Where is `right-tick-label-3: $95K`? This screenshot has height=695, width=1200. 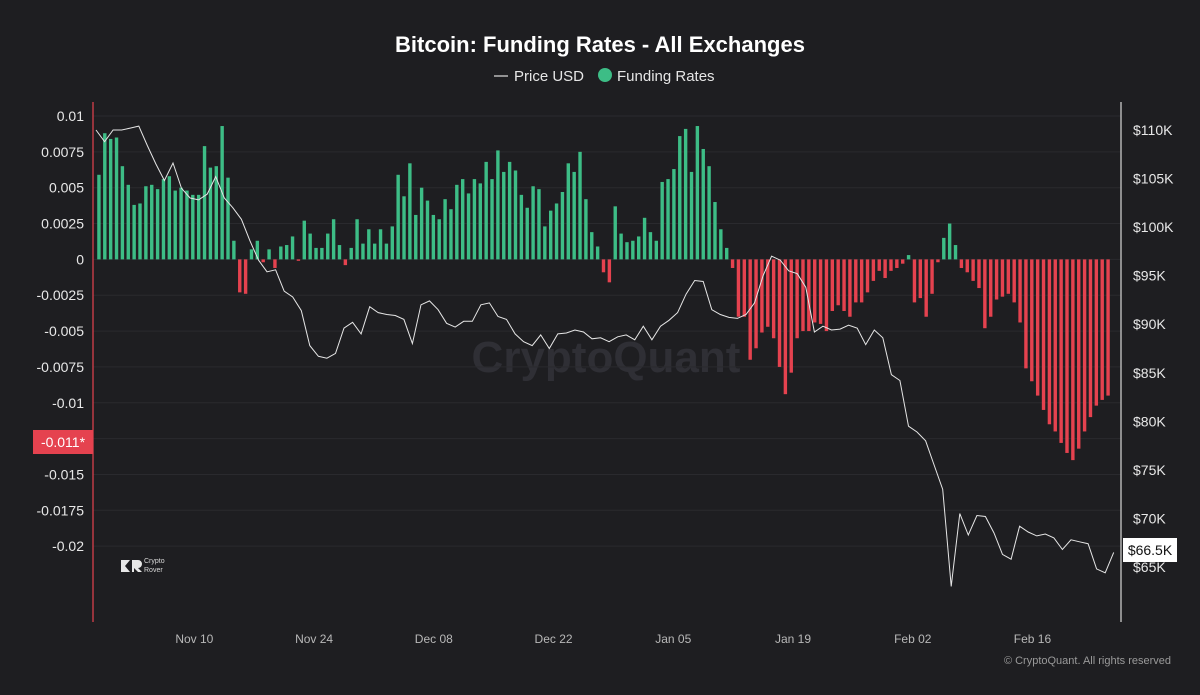
right-tick-label-3: $95K is located at coordinates (1149, 276).